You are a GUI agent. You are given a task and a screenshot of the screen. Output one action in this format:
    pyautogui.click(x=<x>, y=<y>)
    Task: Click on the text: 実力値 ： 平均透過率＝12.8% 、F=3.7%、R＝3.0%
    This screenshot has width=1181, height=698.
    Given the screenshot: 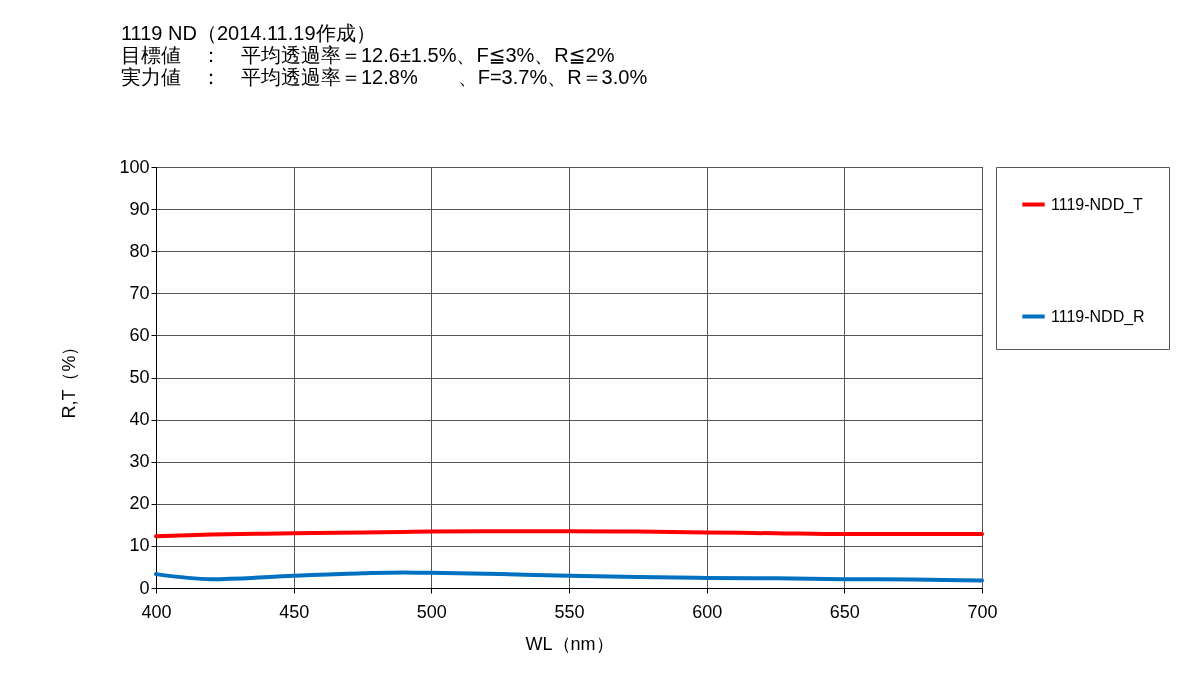 What is the action you would take?
    pyautogui.click(x=384, y=77)
    